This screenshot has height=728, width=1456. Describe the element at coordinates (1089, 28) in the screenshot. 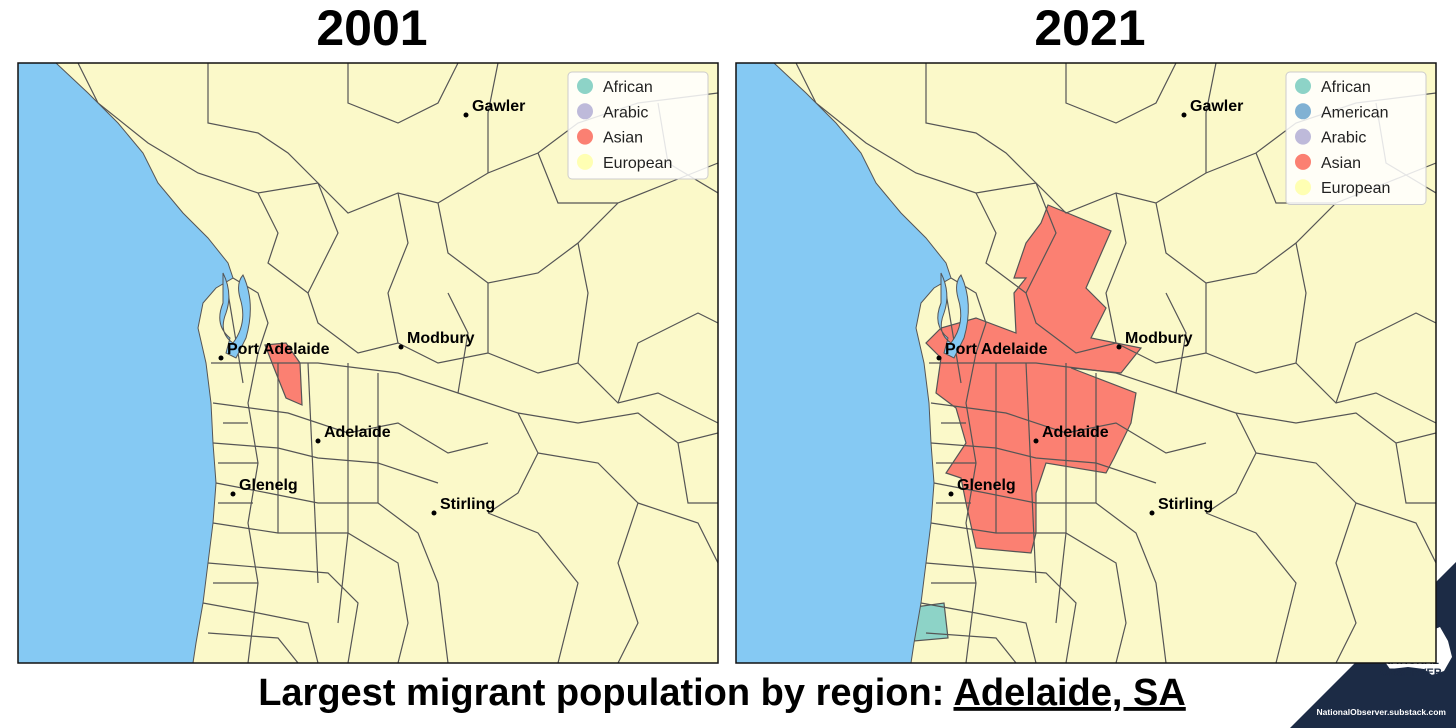

I see `map-title: 2021` at that location.